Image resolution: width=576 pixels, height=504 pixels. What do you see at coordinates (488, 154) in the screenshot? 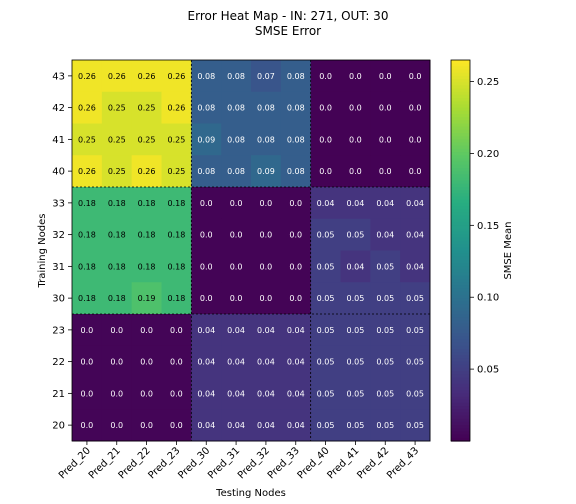
I see `colorbar-tick-label: 0.20` at bounding box center [488, 154].